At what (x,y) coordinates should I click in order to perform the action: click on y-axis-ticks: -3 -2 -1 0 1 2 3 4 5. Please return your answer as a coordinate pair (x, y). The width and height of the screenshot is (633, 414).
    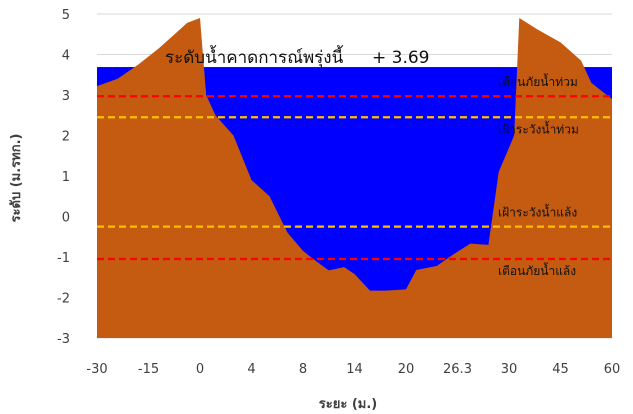
    Looking at the image, I should click on (63, 177).